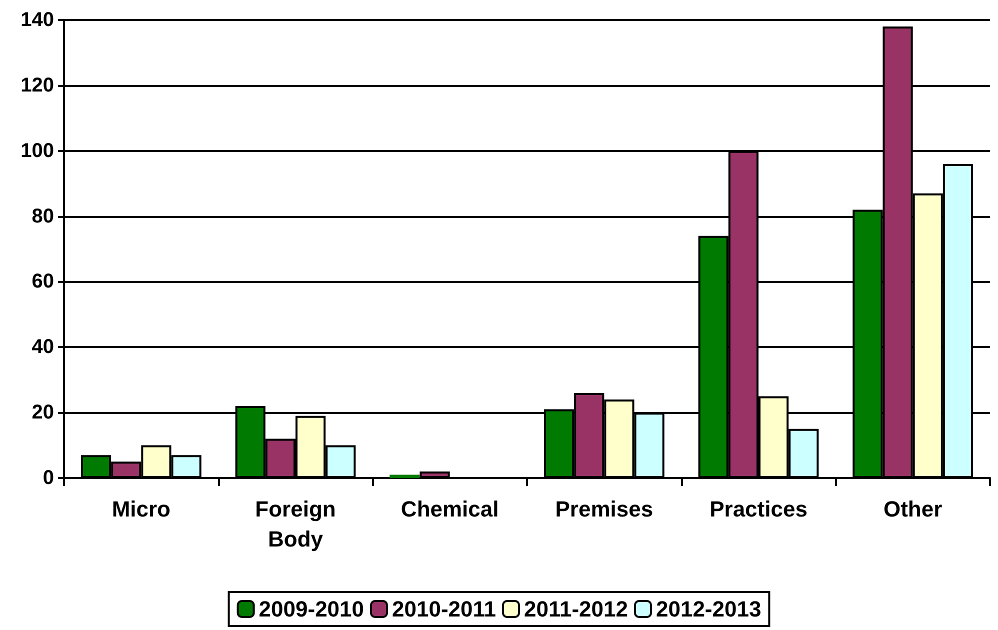 This screenshot has height=630, width=998. Describe the element at coordinates (405, 476) in the screenshot. I see `bar` at that location.